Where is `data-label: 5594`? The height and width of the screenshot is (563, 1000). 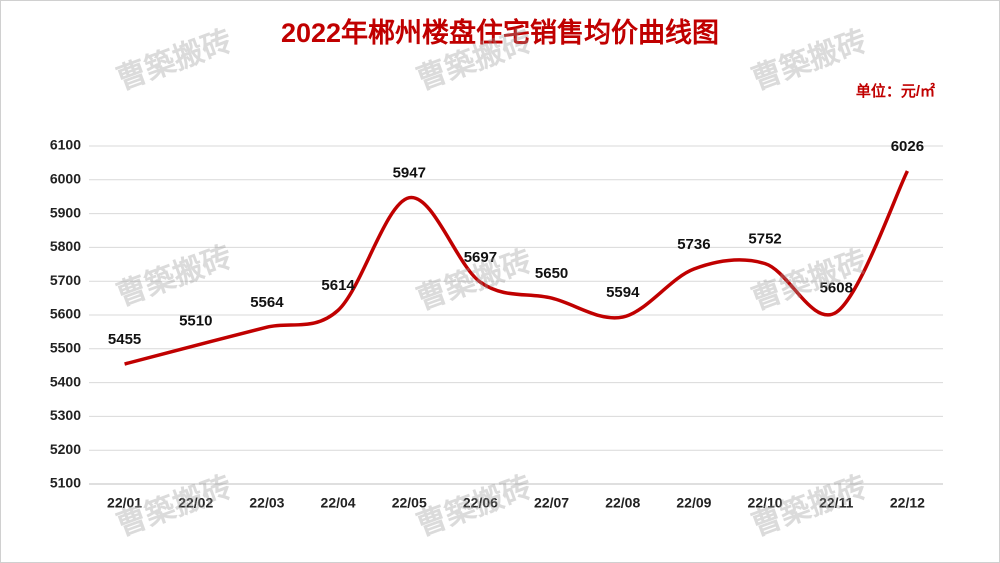
data-label: 5594 is located at coordinates (623, 292).